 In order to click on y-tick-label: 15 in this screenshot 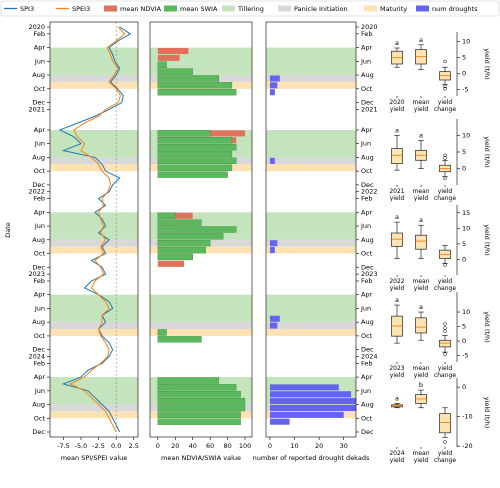, I will do `click(466, 213)`.